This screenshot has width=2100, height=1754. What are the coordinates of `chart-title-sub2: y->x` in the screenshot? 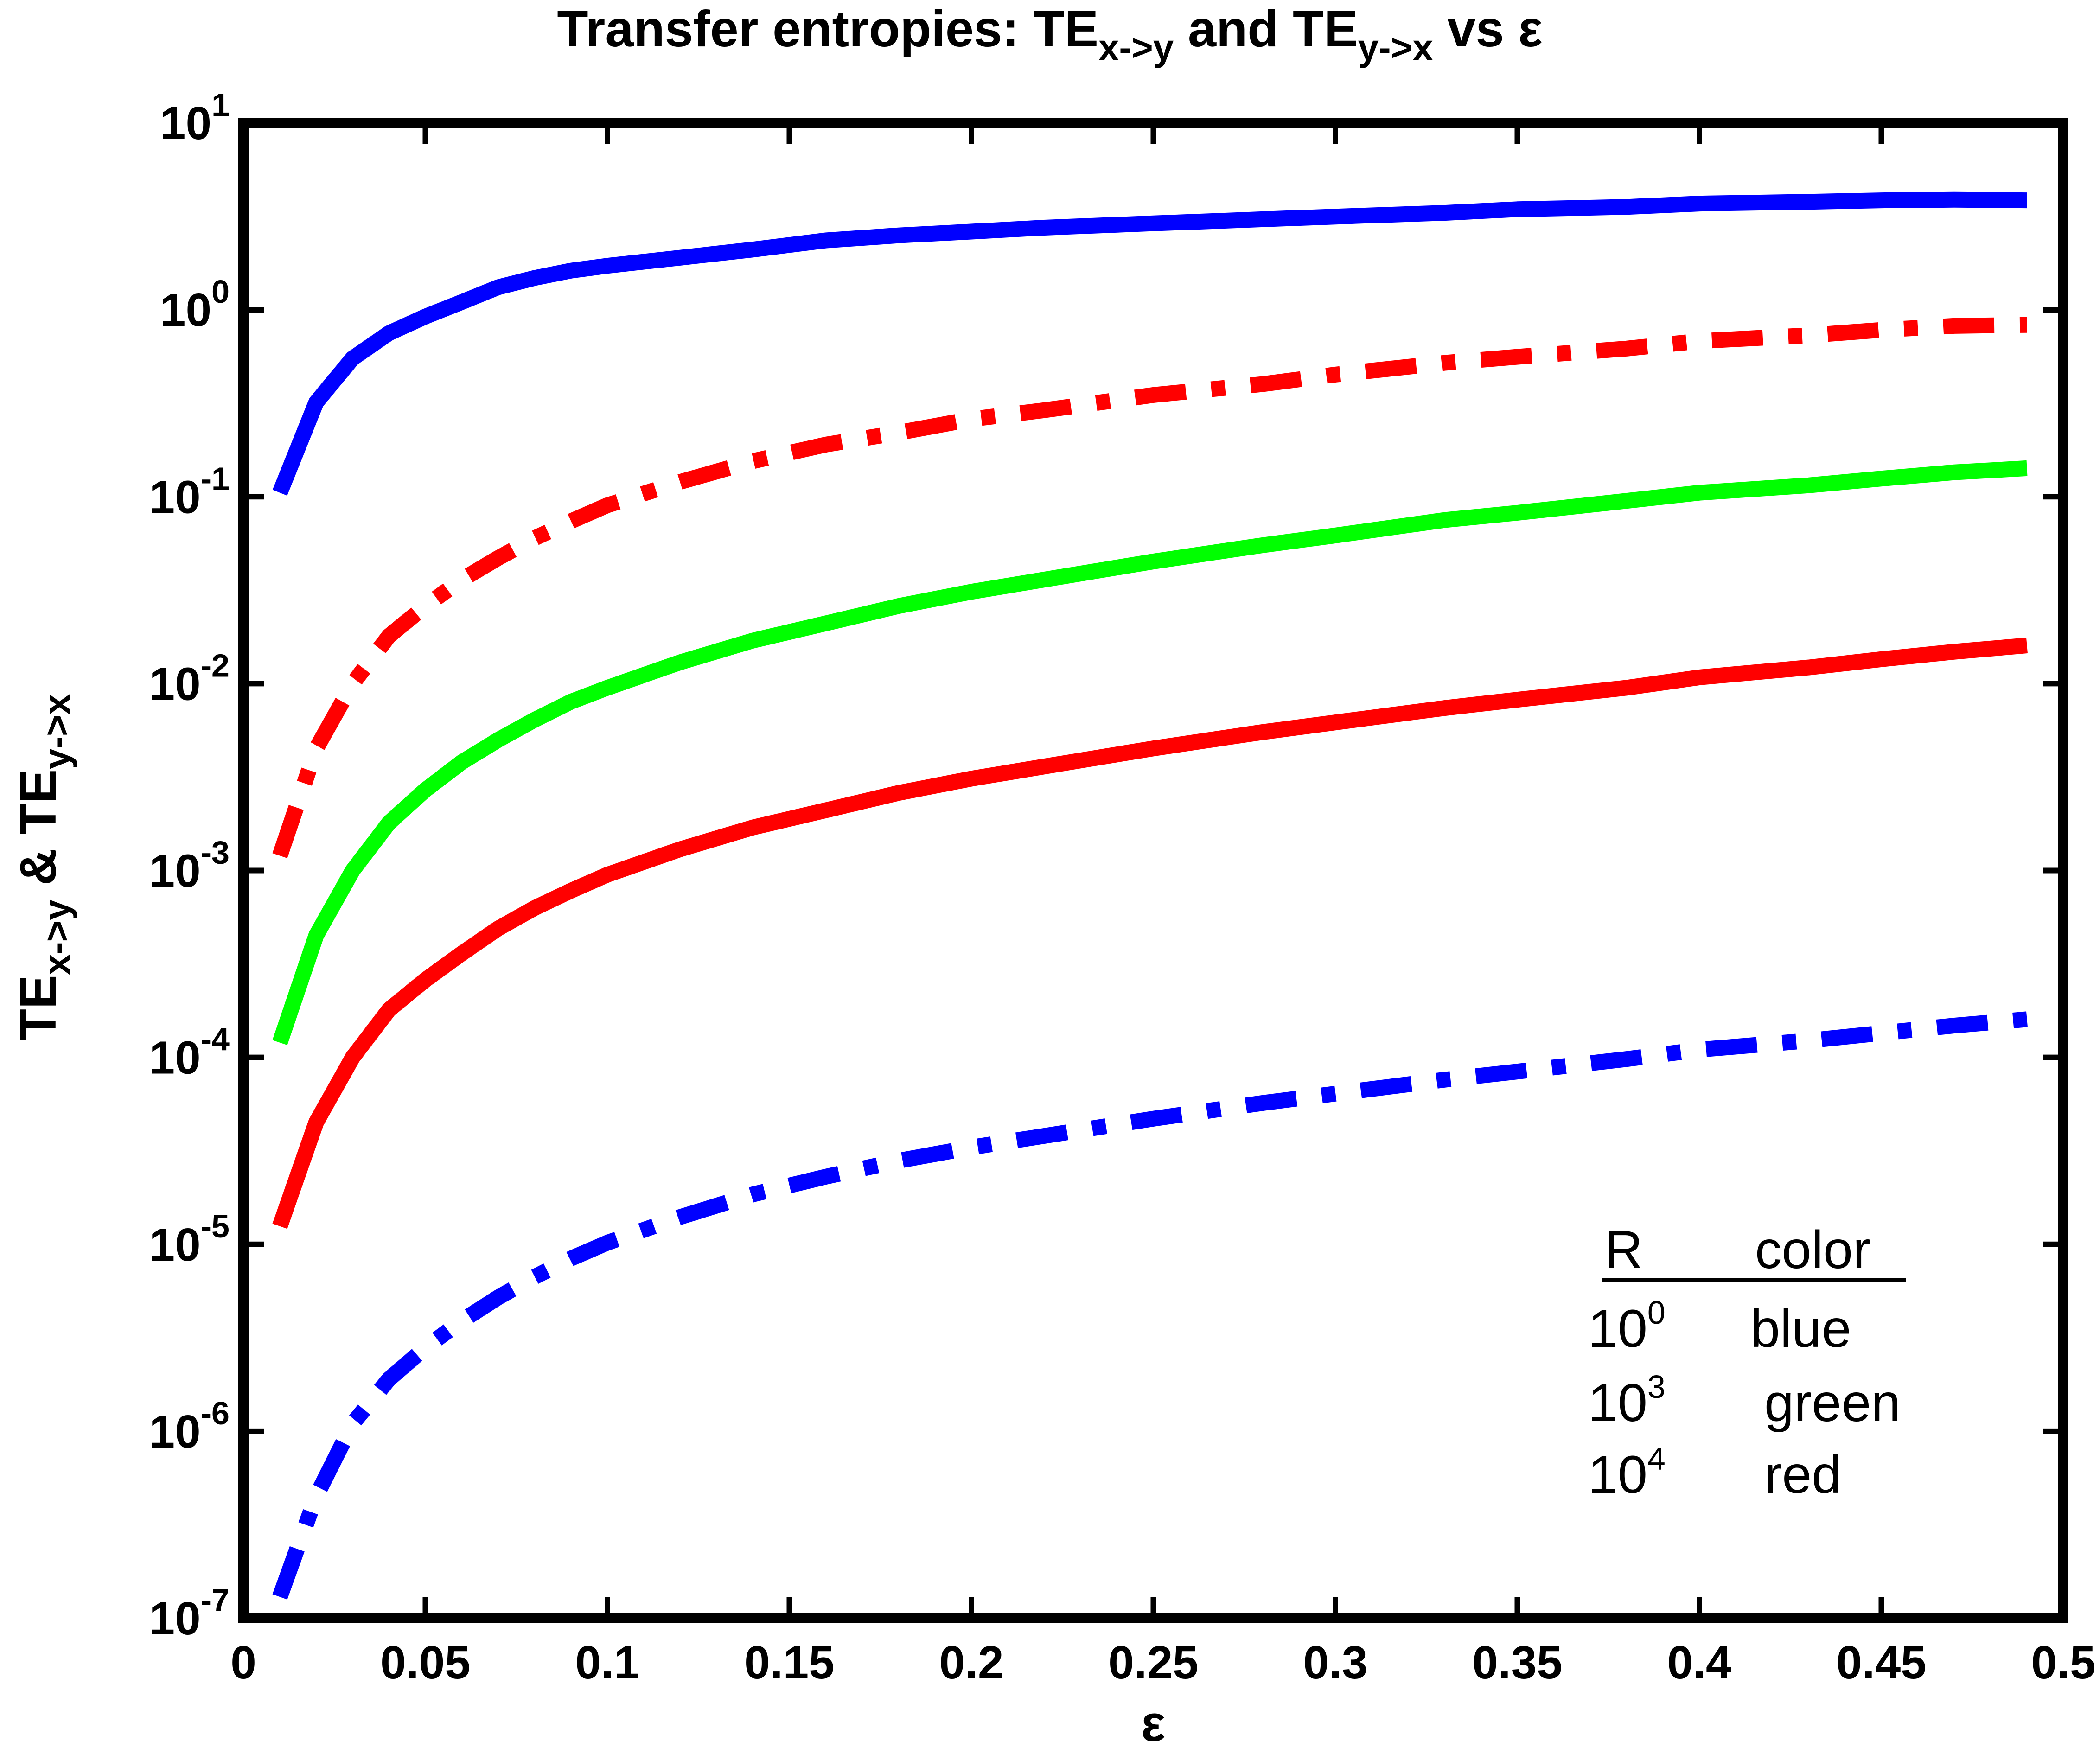 It's located at (1395, 47).